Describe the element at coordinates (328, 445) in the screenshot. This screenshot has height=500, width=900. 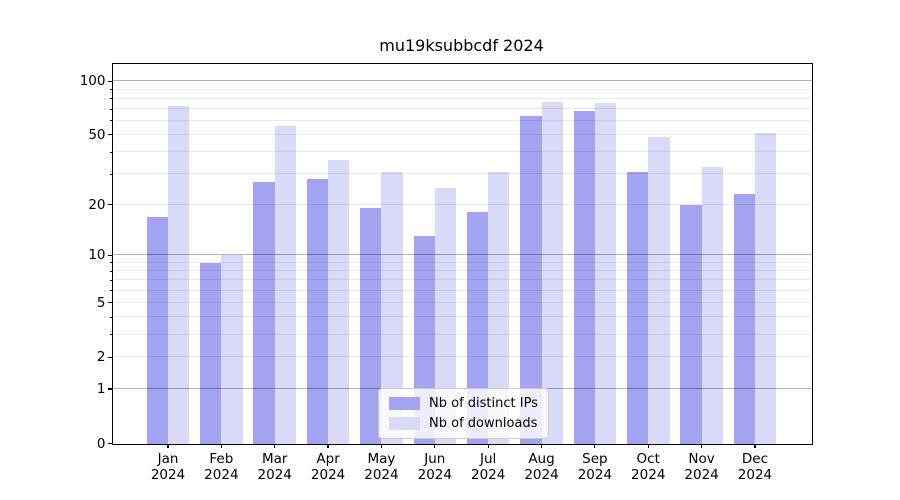
I see `x-tick-apr` at that location.